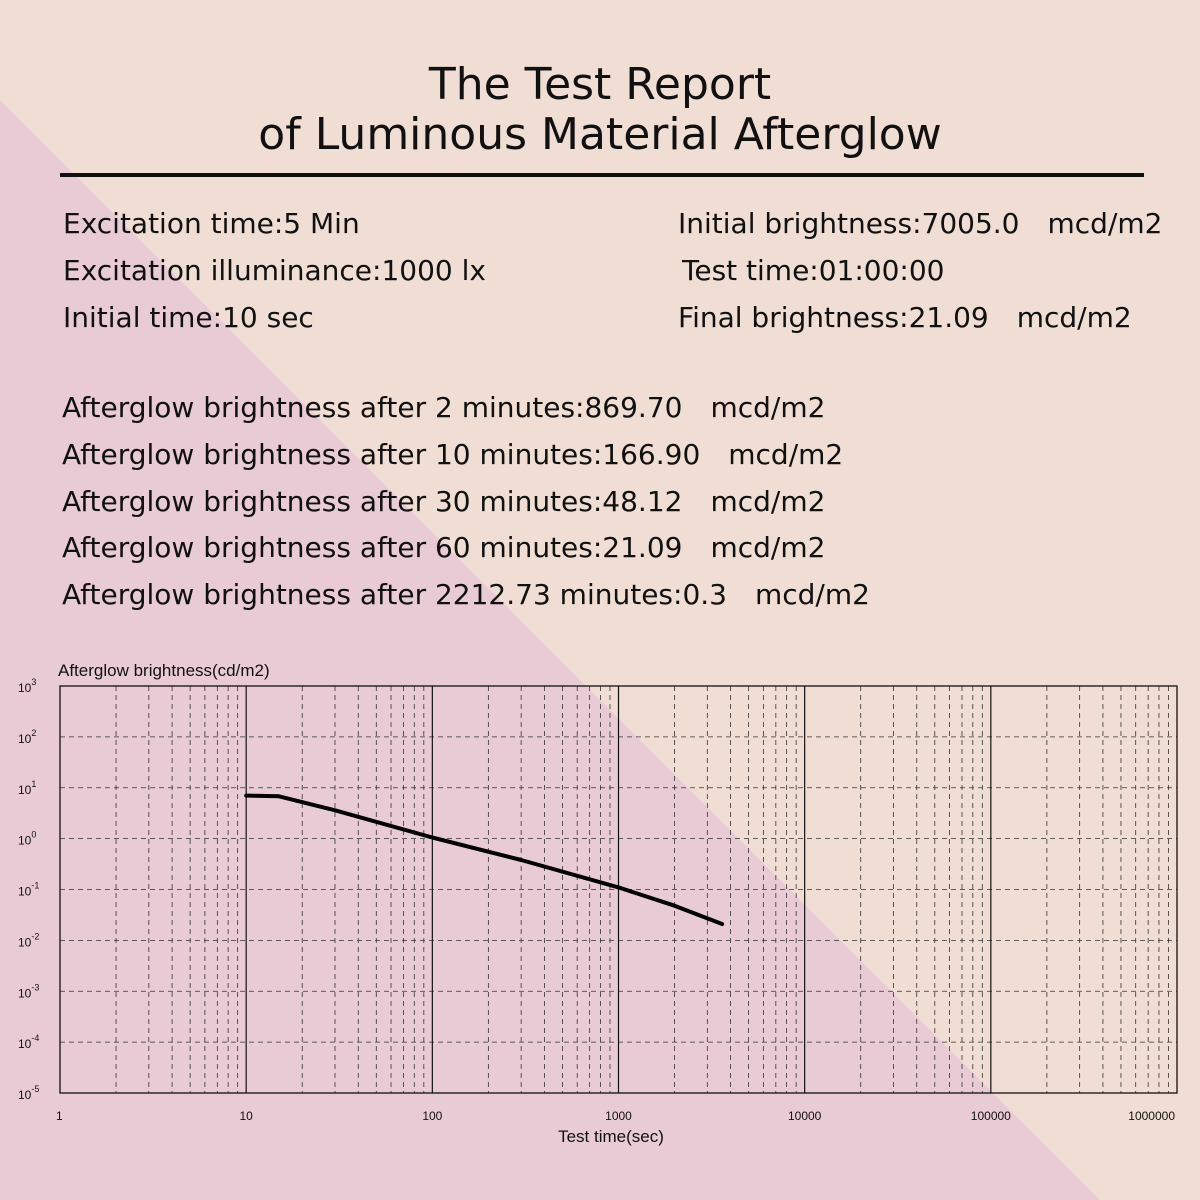 The height and width of the screenshot is (1200, 1200). Describe the element at coordinates (211, 223) in the screenshot. I see `excitation-time: Excitation time:5 Min` at that location.